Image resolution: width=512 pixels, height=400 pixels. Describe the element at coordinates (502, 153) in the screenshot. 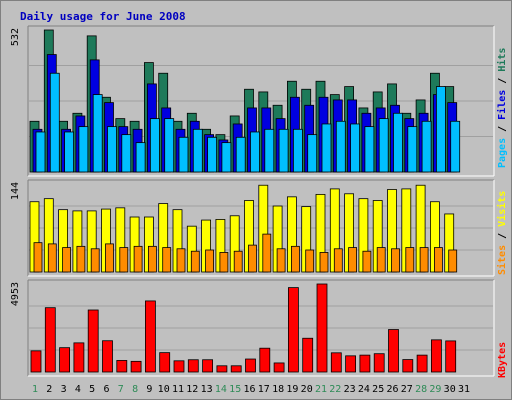

I see `legend-pages: Pages` at that location.